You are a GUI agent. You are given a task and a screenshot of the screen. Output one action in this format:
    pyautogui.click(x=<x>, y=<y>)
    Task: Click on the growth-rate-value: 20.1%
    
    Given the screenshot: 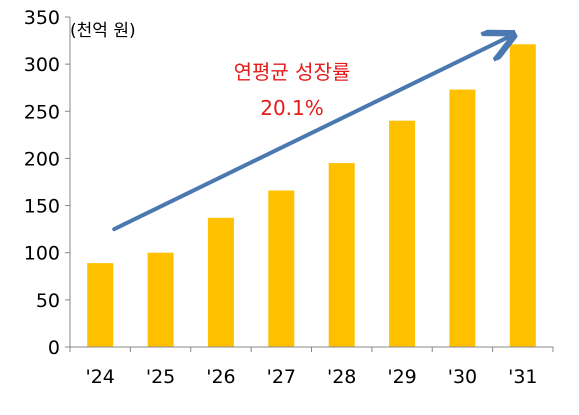 What is the action you would take?
    pyautogui.click(x=292, y=108)
    